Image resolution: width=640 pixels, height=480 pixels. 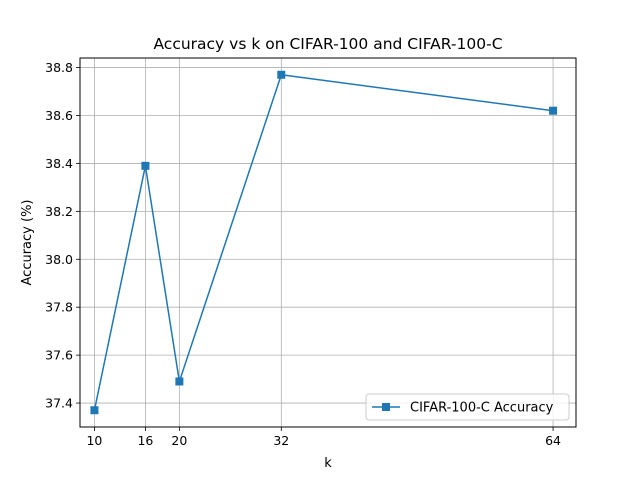 I want to click on x-tick-label: 16, so click(x=145, y=440).